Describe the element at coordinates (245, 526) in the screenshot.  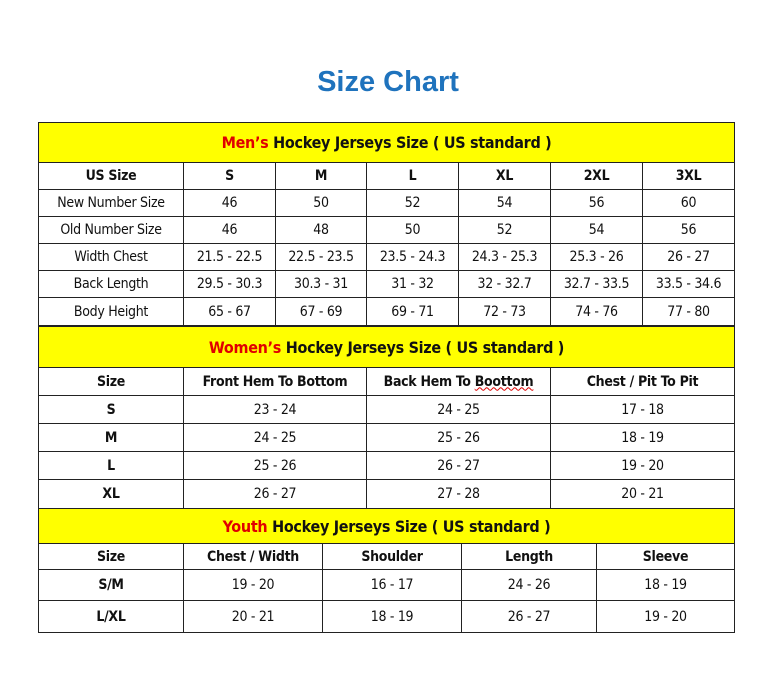
I see `section-header-category: Youth` at that location.